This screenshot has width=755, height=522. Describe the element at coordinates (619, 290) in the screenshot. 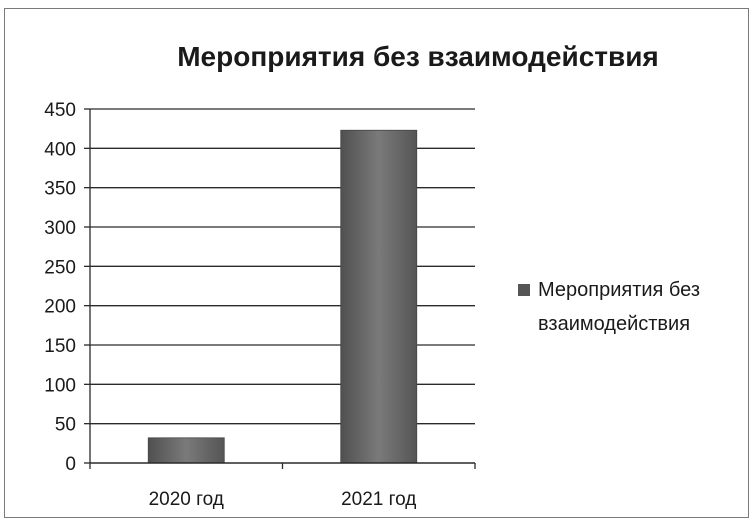

I see `legend-label-line-1: Мероприятия без` at that location.